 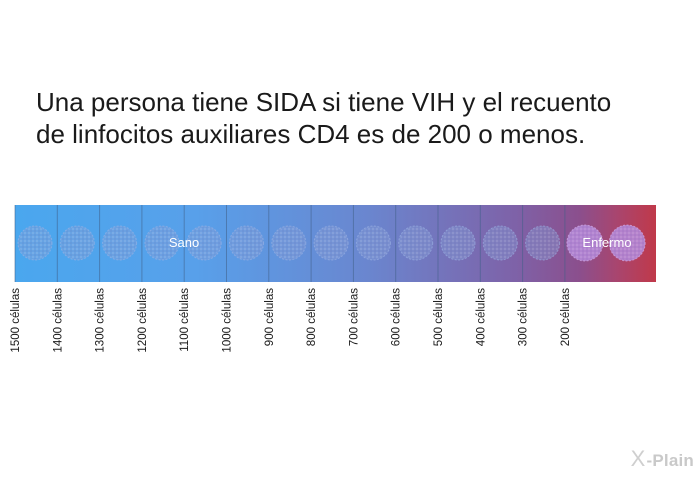 What do you see at coordinates (16, 320) in the screenshot?
I see `tick-label: 1500 células` at bounding box center [16, 320].